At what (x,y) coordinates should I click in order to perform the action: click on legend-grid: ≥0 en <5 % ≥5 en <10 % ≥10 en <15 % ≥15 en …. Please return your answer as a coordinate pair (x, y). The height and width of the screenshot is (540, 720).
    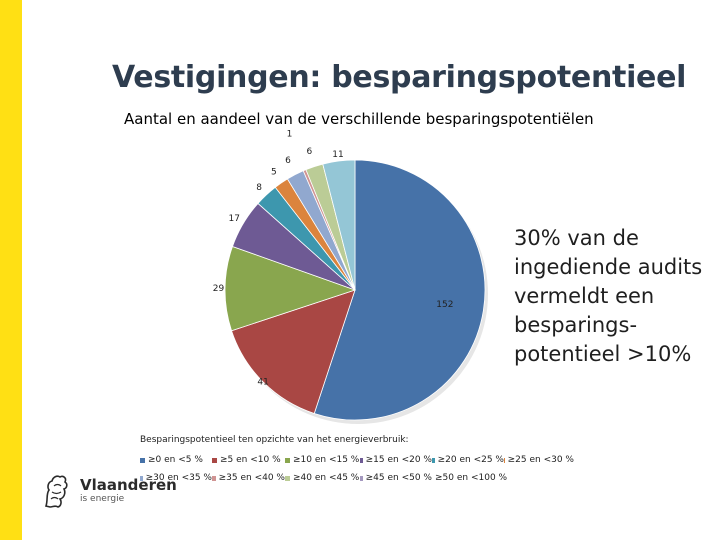
    Looking at the image, I should click on (357, 469).